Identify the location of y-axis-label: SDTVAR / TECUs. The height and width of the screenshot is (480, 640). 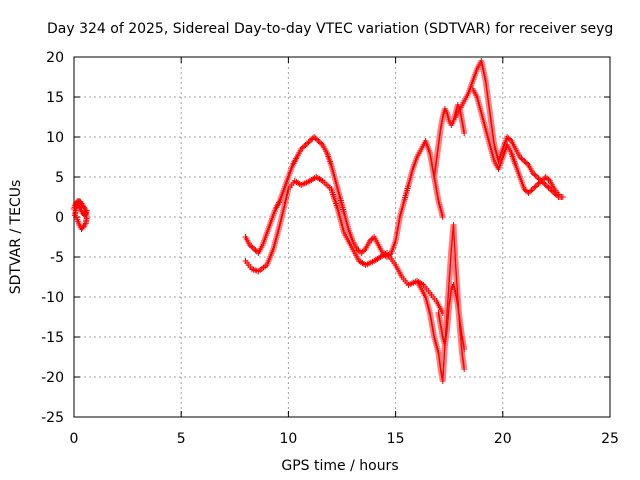
(16, 237).